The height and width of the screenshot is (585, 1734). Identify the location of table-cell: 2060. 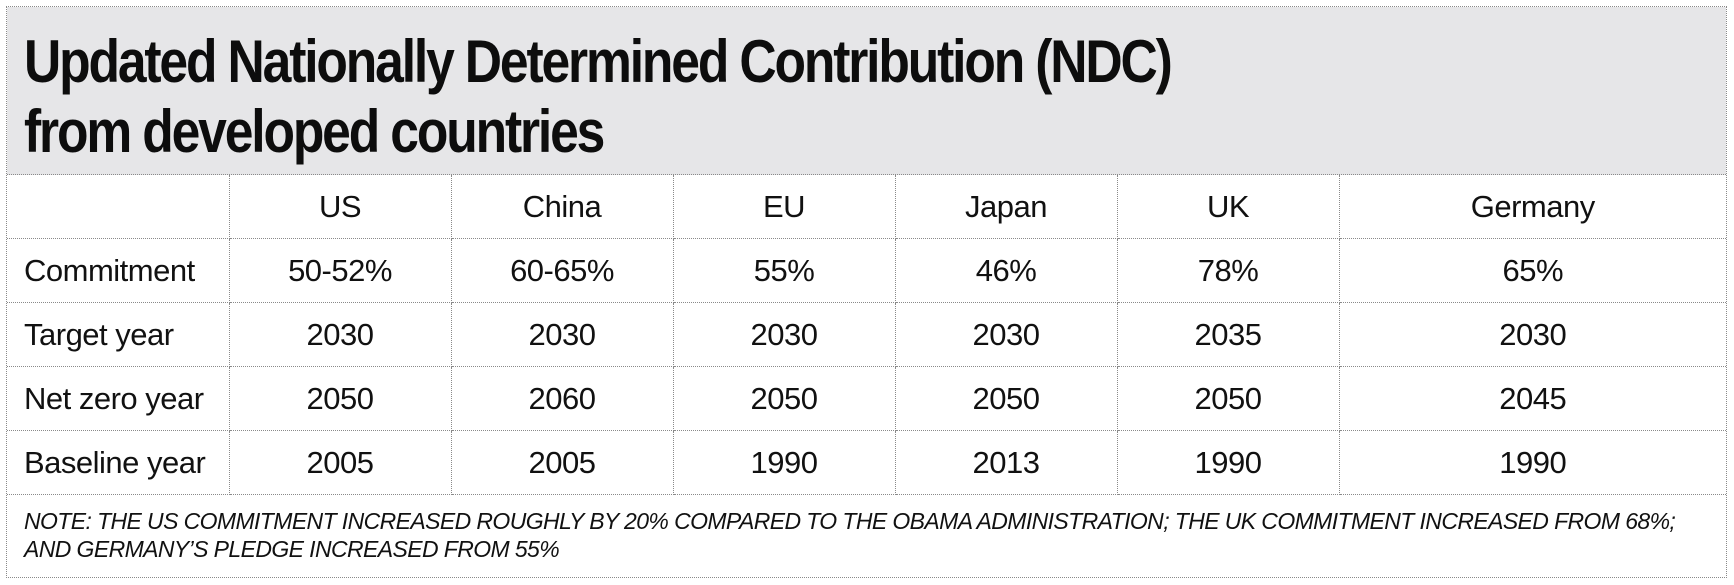
(562, 398).